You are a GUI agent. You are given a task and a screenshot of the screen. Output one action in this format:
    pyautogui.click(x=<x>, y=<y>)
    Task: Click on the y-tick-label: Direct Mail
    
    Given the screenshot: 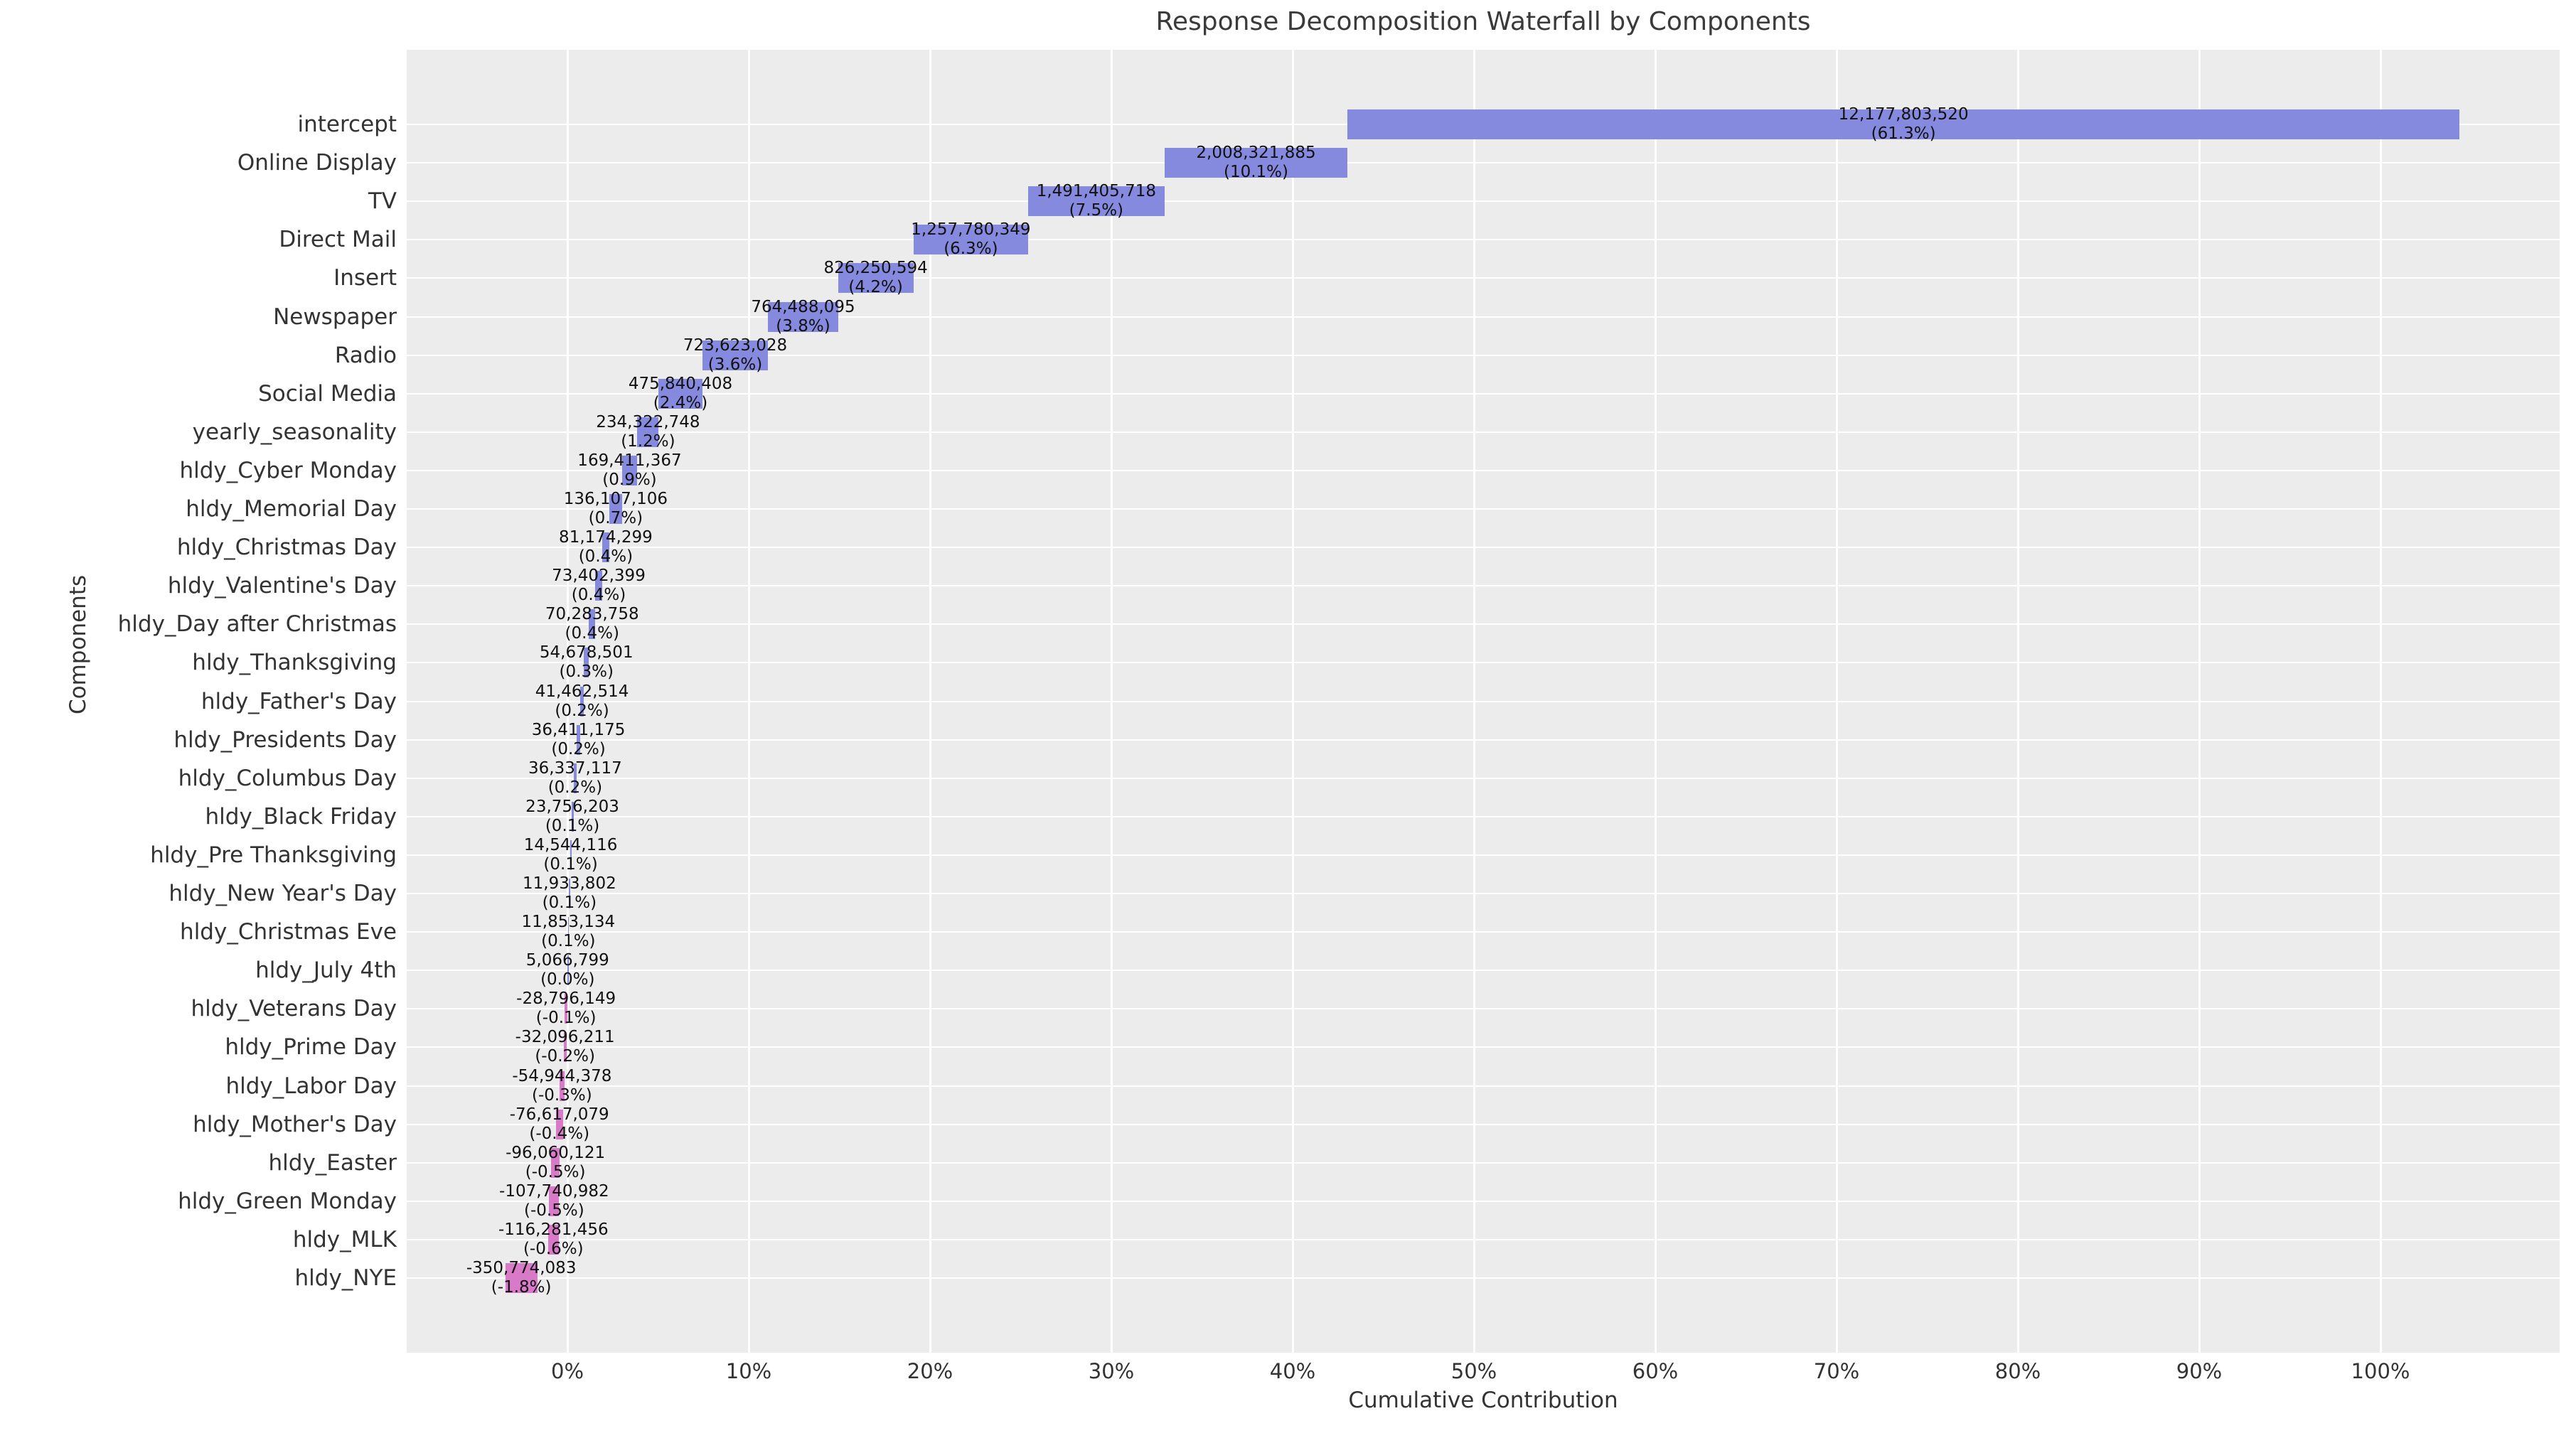 What is the action you would take?
    pyautogui.click(x=338, y=240)
    